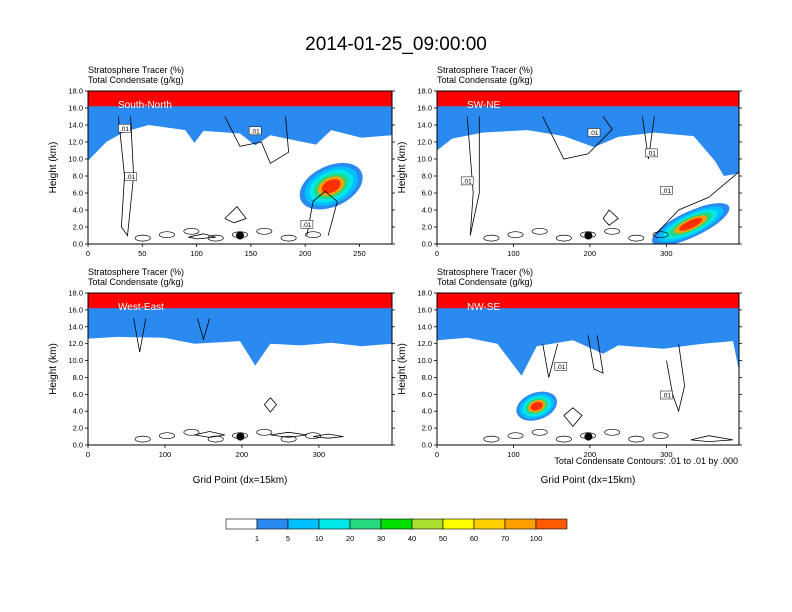  Describe the element at coordinates (75, 360) in the screenshot. I see `y-tick-label: 10.0` at that location.